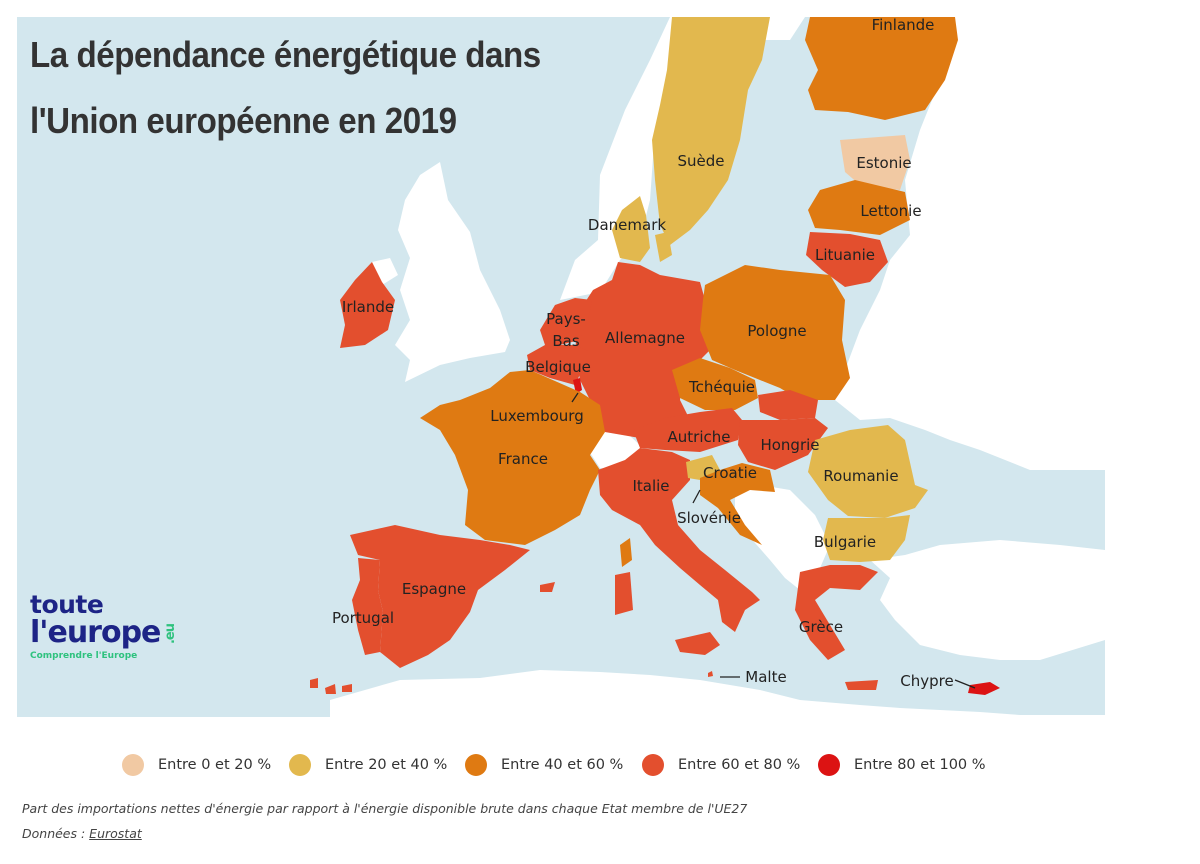 This screenshot has width=1200, height=864. I want to click on region-hongrie, so click(783, 444).